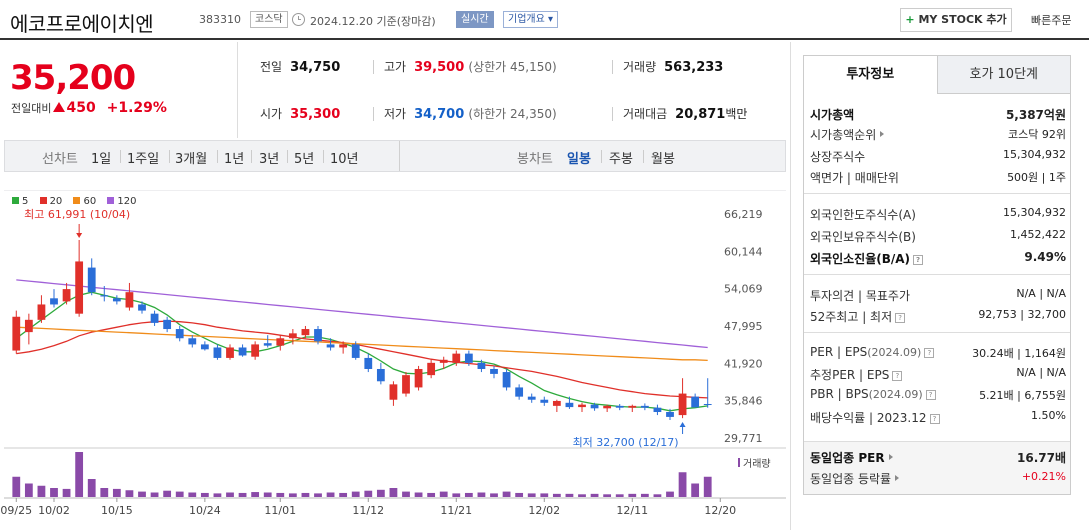 This screenshot has height=530, width=1089. I want to click on tab-3month: 3개월, so click(191, 159).